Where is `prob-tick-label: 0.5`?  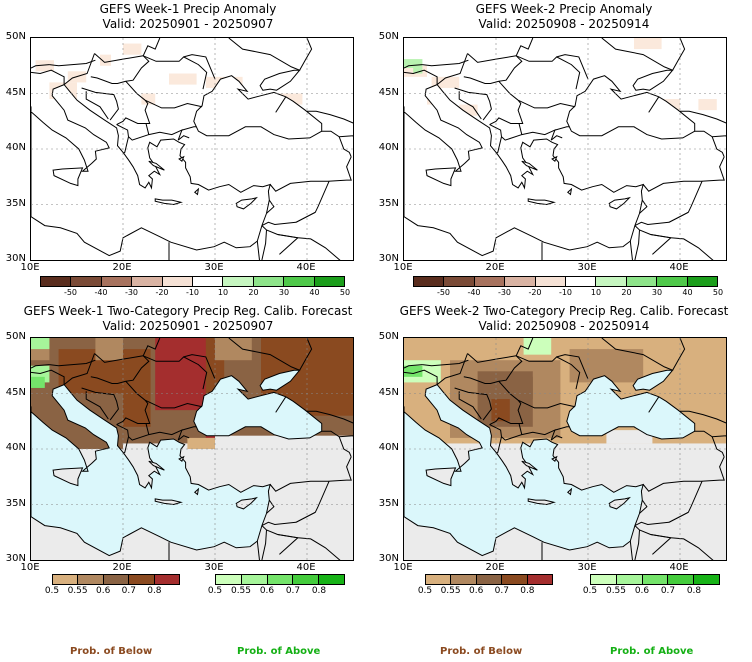
prob-tick-label: 0.5 is located at coordinates (52, 591).